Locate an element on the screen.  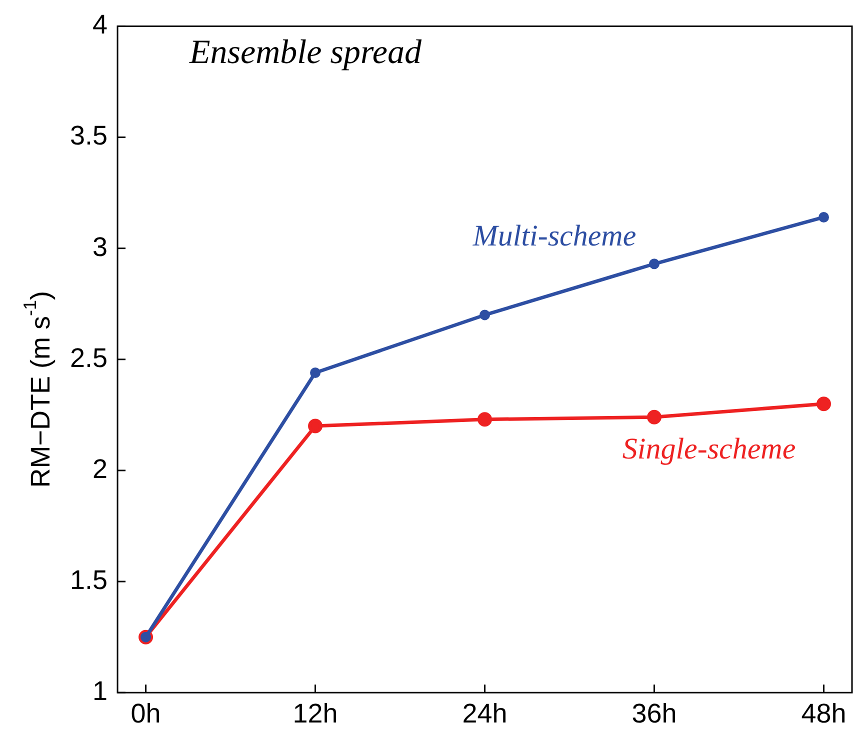
y-axis-title: RM−DTE (m s-1) is located at coordinates (38, 389).